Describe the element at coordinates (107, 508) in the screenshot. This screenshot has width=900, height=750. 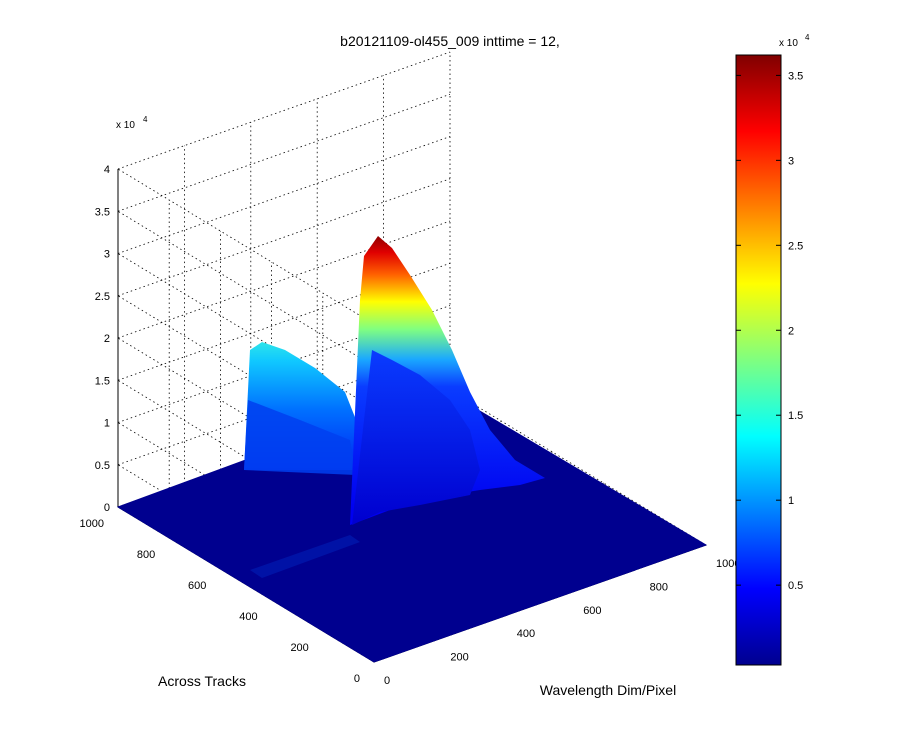
I see `z-tick-label: 0` at that location.